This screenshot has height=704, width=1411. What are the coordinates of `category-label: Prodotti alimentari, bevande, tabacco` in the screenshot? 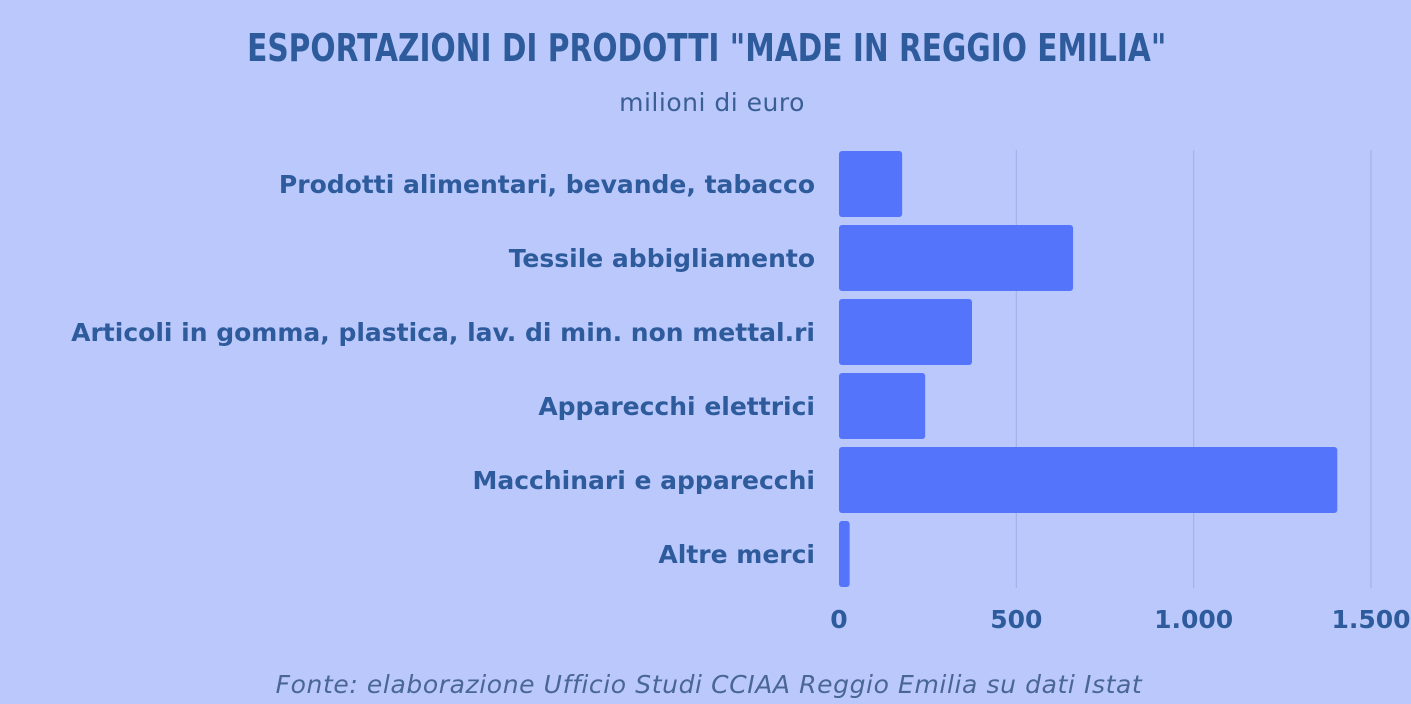 It's located at (547, 184).